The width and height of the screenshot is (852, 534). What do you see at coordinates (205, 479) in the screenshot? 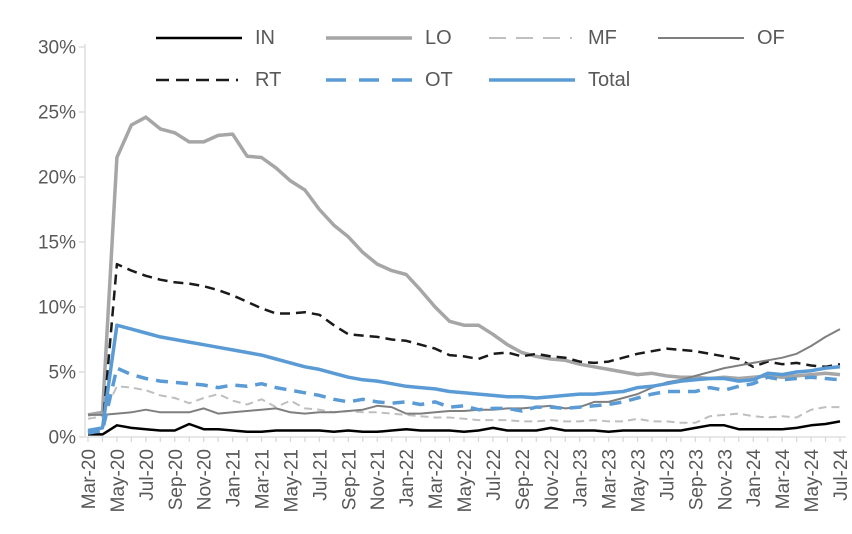
I see `x-axis-label: Nov-20` at bounding box center [205, 479].